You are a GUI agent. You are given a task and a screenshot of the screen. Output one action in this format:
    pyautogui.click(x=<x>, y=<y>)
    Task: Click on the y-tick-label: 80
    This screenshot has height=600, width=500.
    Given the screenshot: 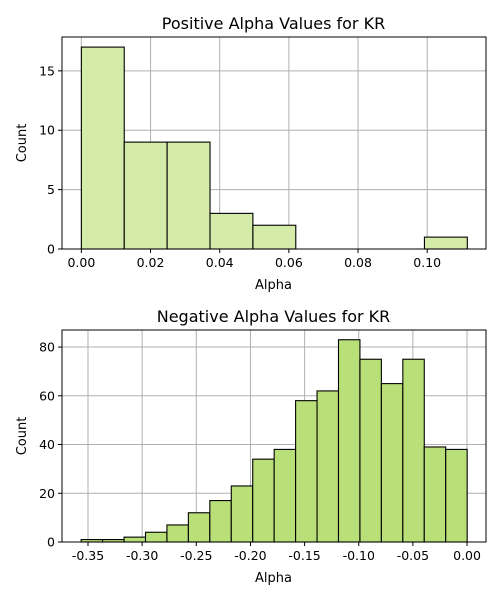 What is the action you would take?
    pyautogui.click(x=47, y=347)
    